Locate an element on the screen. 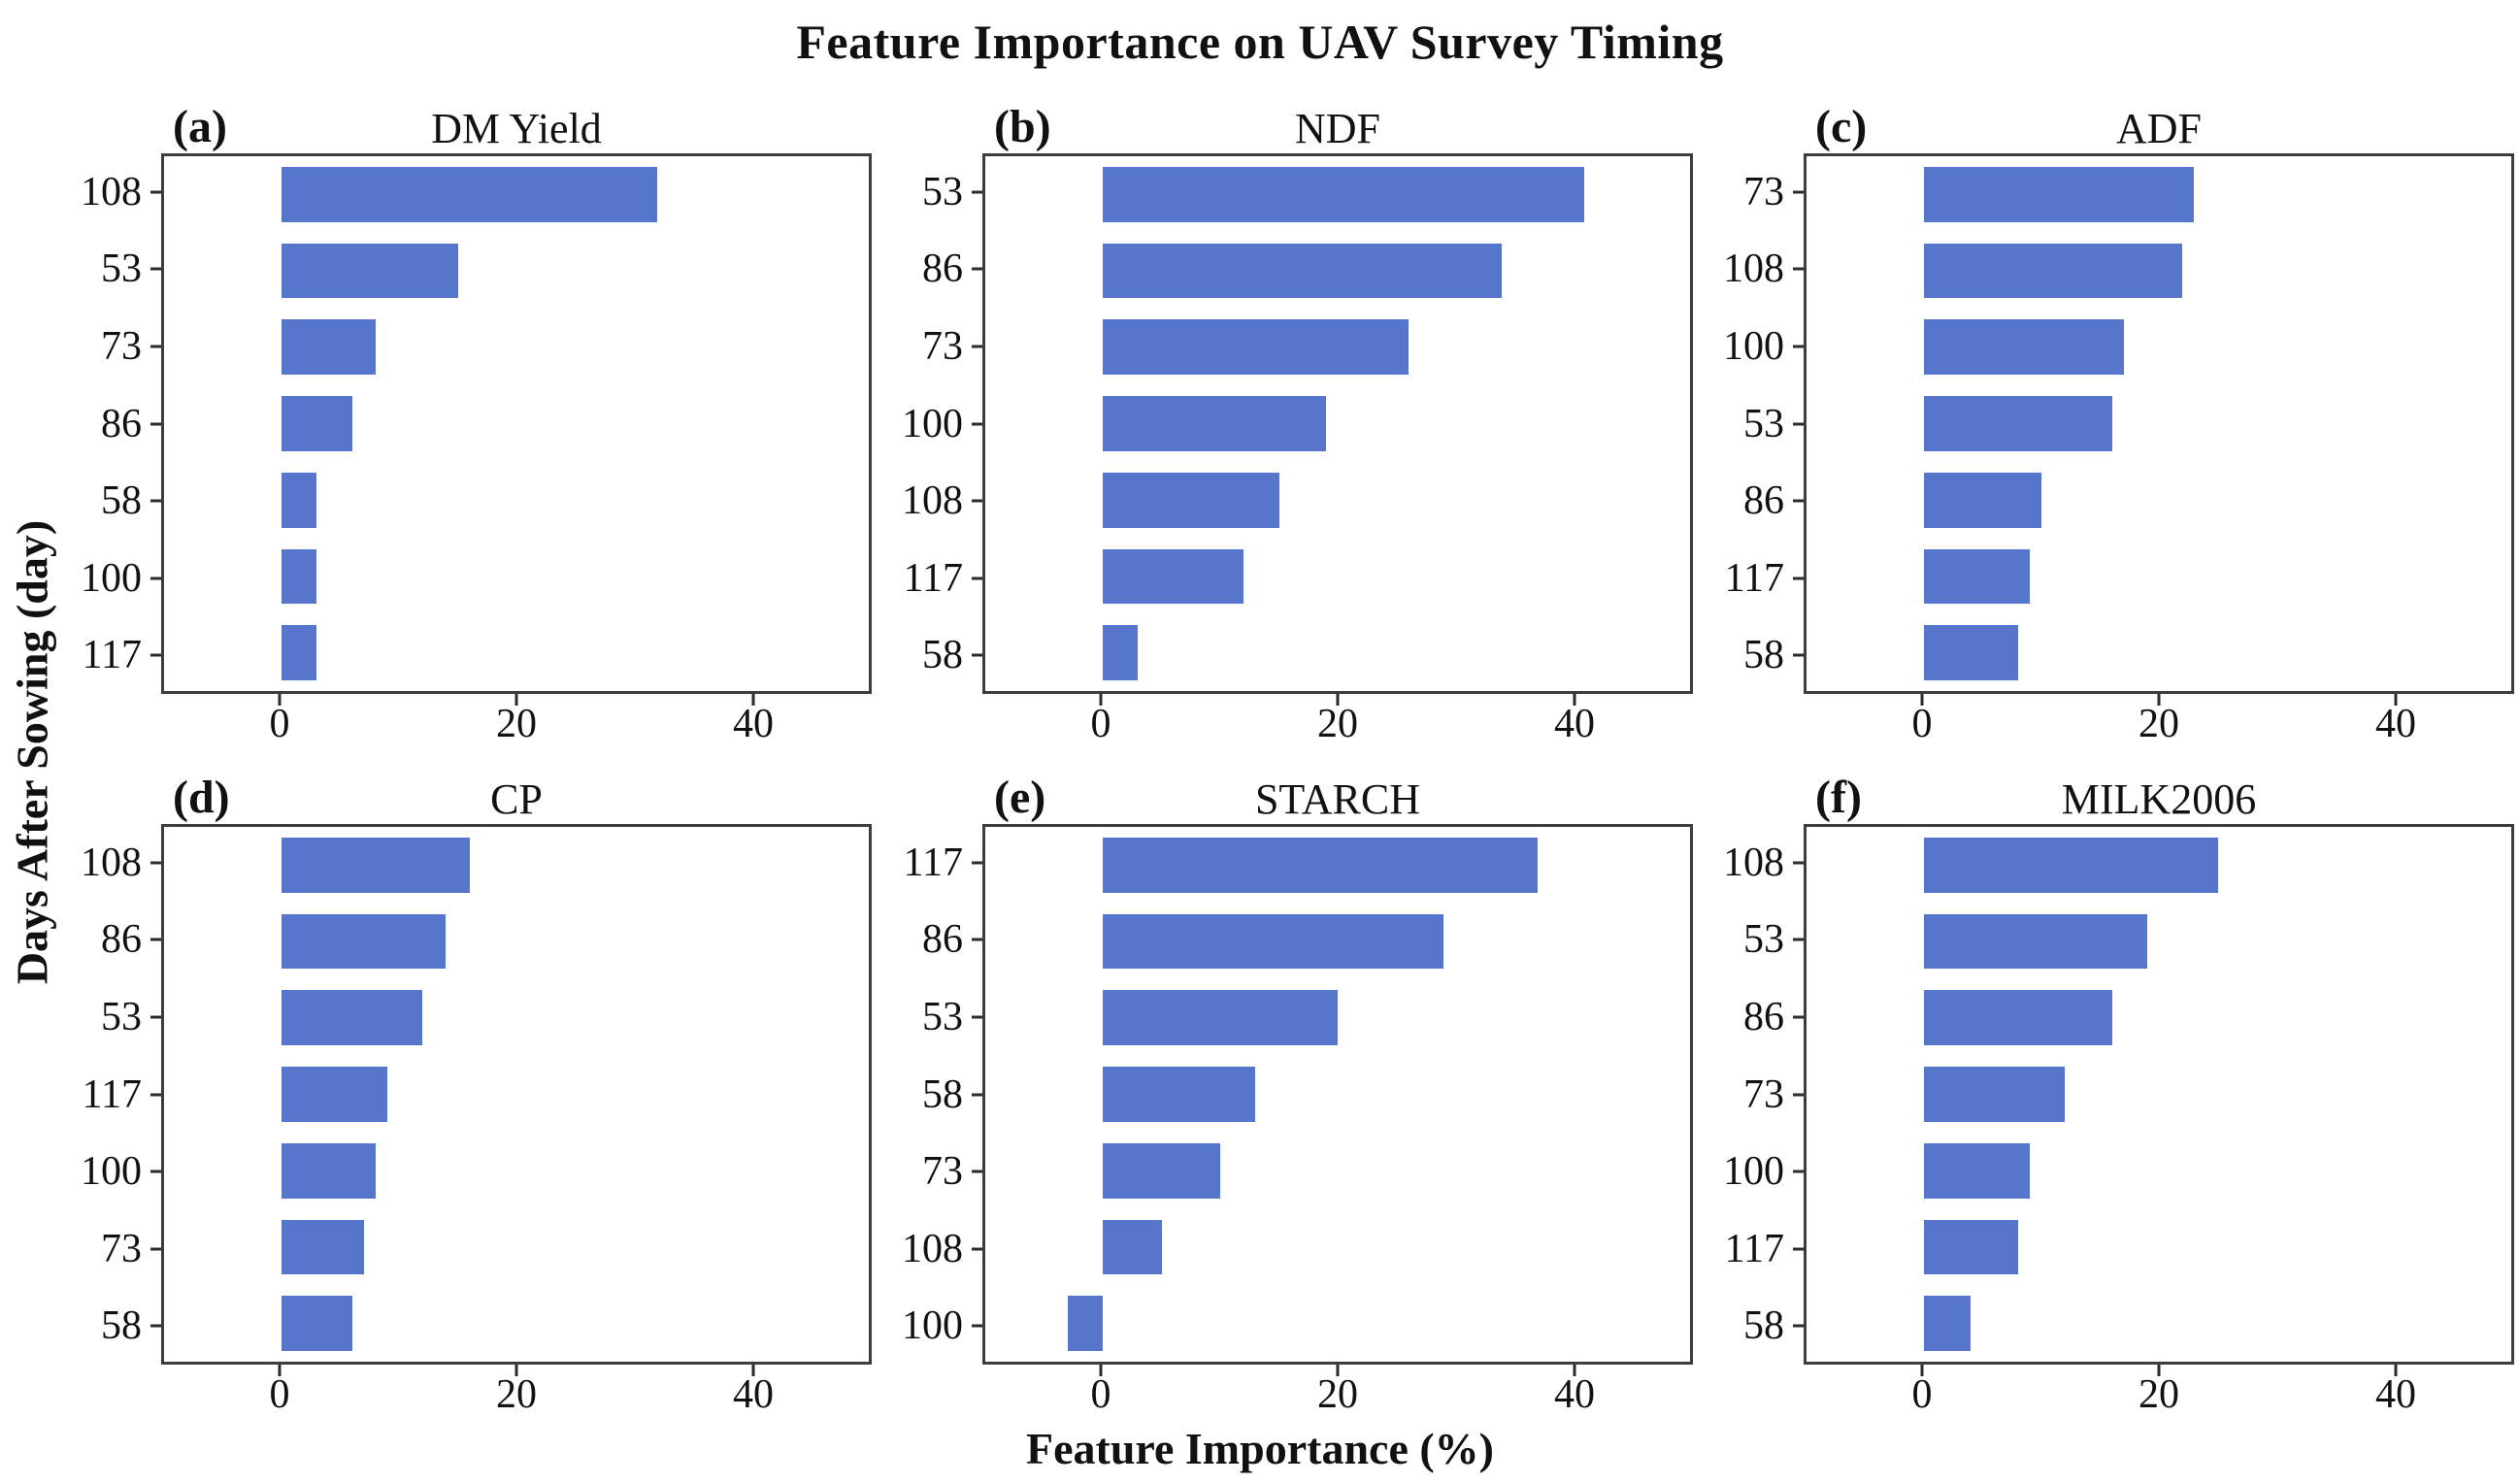 This screenshot has width=2520, height=1483. subplot-title-milk2006: MILK2006 is located at coordinates (2159, 799).